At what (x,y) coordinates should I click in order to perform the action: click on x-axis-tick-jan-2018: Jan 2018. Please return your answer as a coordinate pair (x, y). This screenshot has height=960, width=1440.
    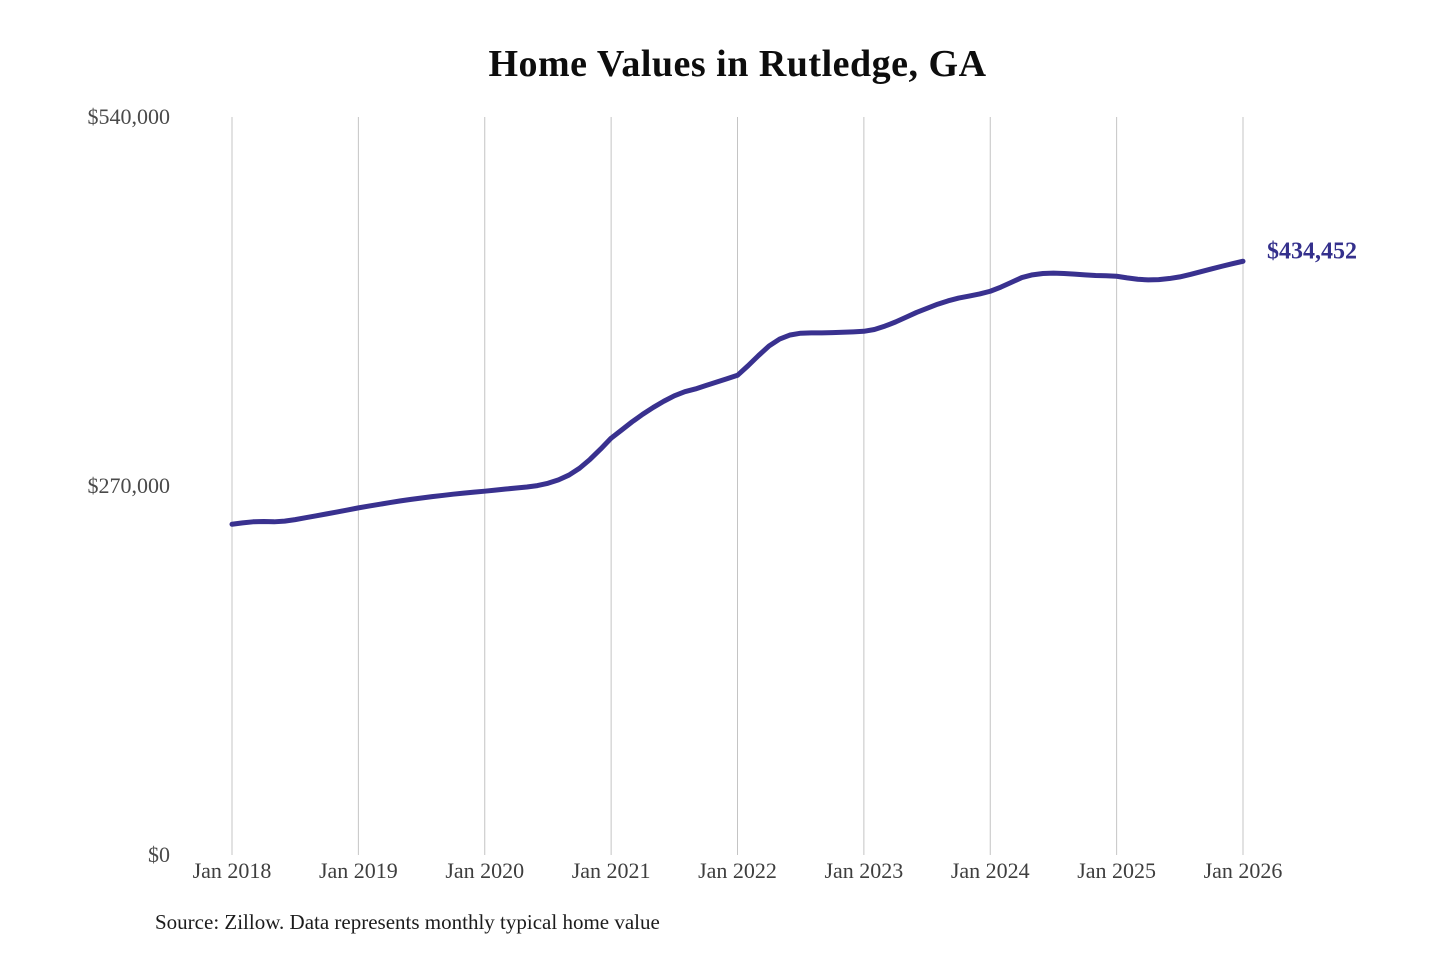
    Looking at the image, I should click on (232, 870).